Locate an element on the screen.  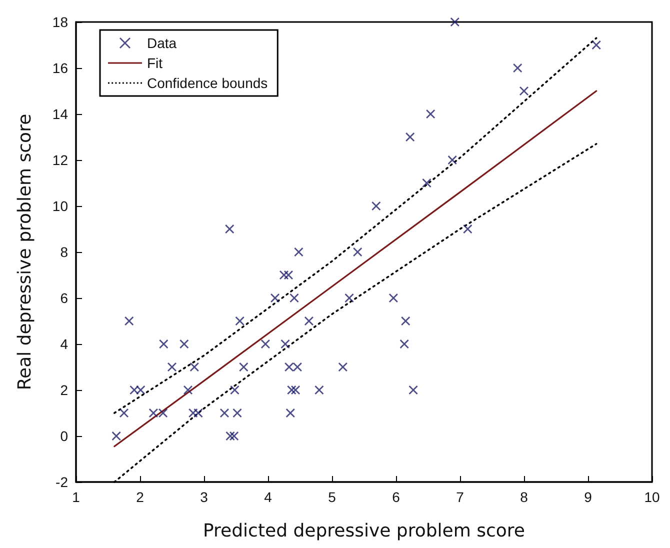
y-tick-label: 16 is located at coordinates (60, 68).